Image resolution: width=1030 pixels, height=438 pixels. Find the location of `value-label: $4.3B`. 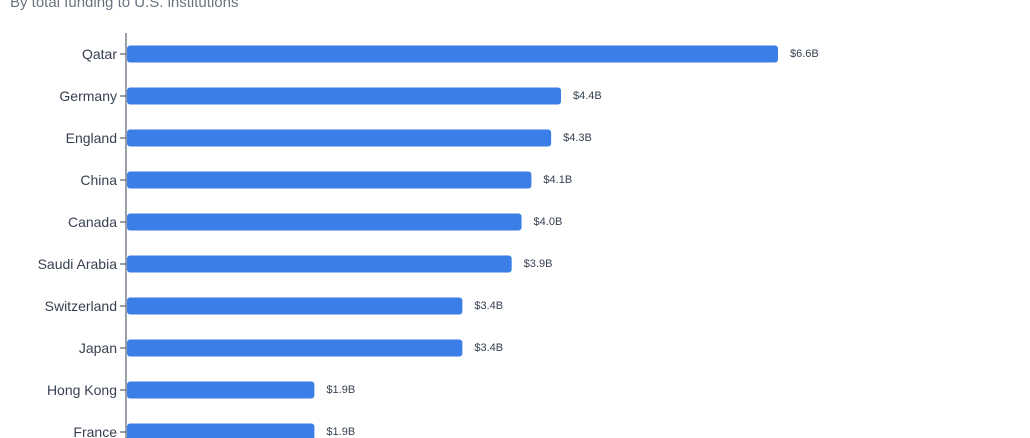

value-label: $4.3B is located at coordinates (577, 138).